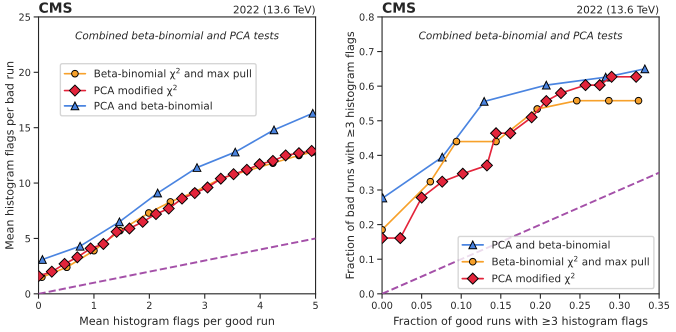 This screenshot has height=332, width=676. What do you see at coordinates (315, 305) in the screenshot?
I see `x-tick-label: 5` at bounding box center [315, 305].